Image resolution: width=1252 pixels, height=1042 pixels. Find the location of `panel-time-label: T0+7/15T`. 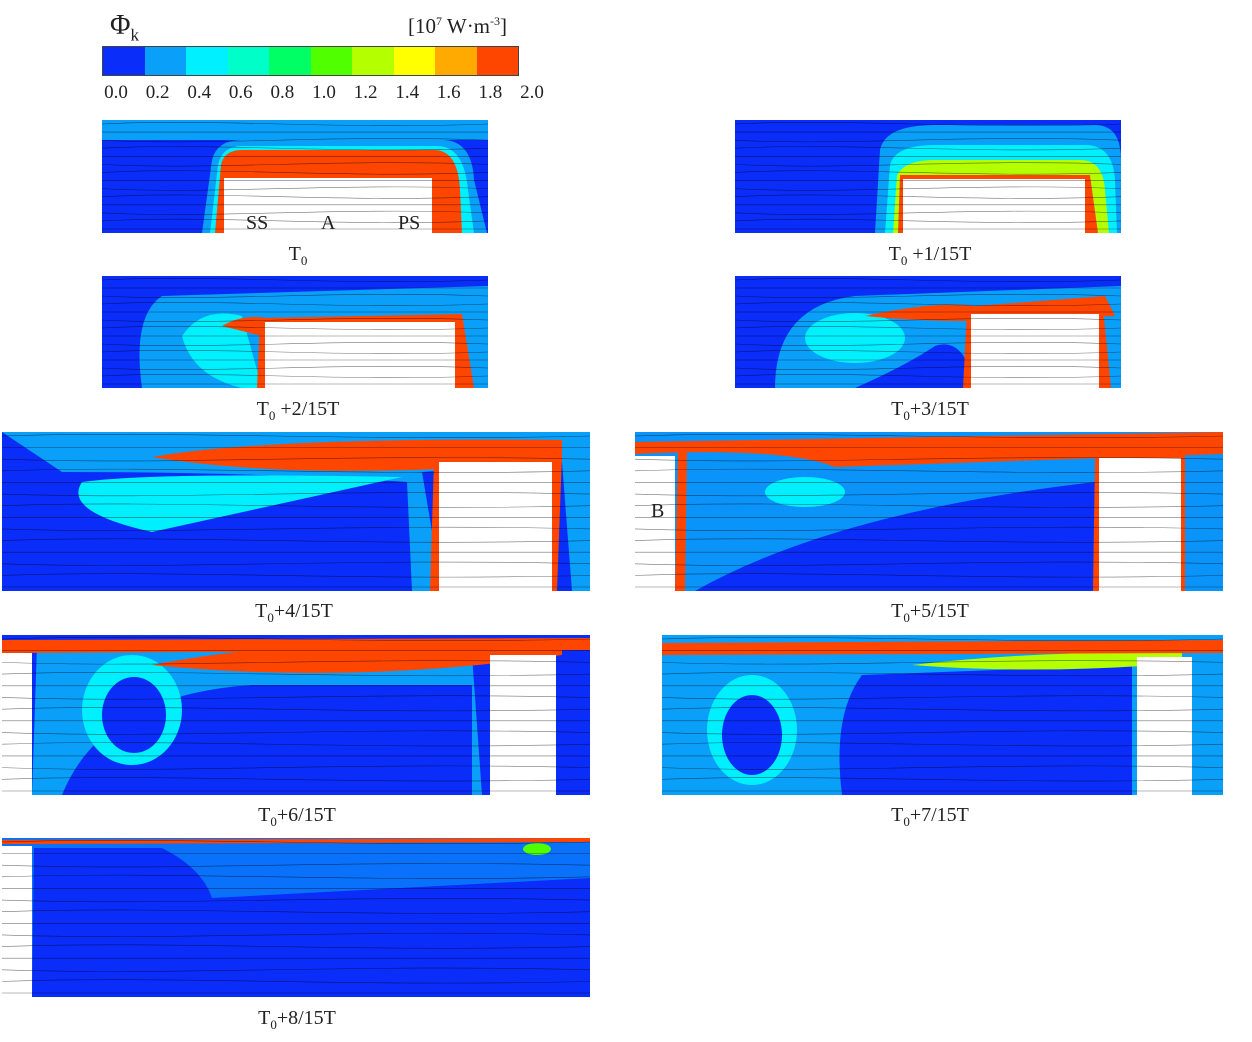

panel-time-label: T0+7/15T is located at coordinates (930, 817).